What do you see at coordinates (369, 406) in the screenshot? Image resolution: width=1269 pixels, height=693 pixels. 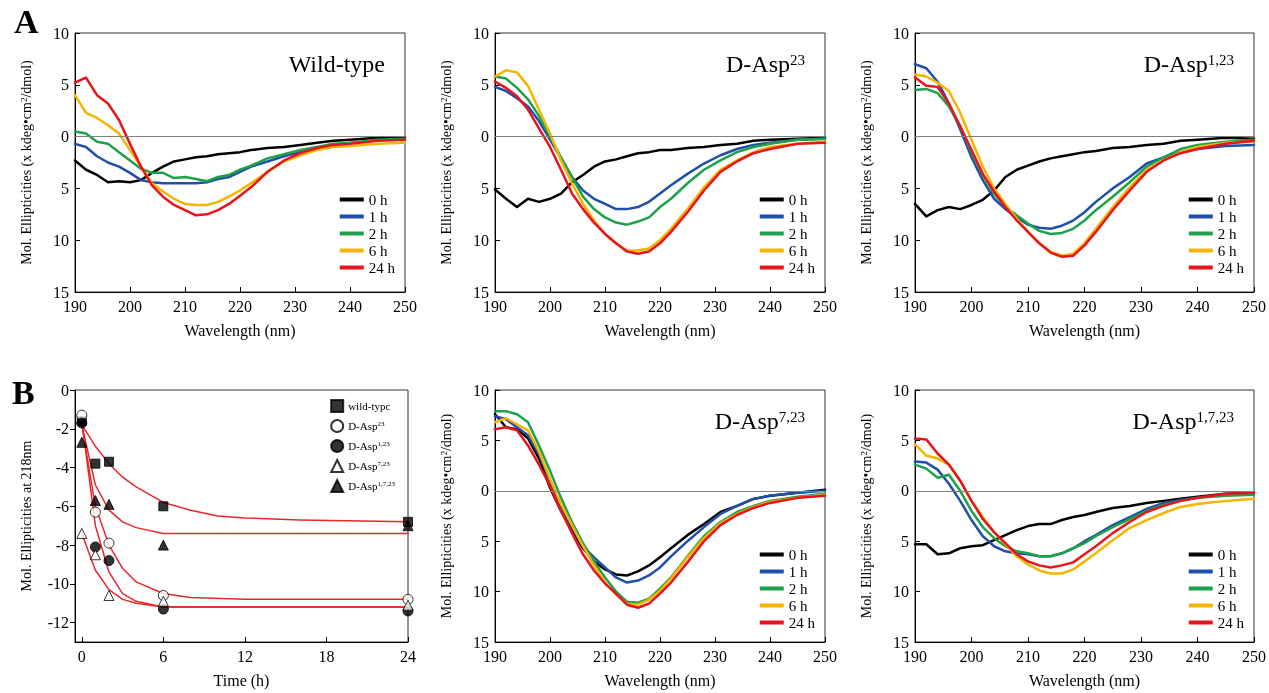 I see `legend-label: wild-typc` at bounding box center [369, 406].